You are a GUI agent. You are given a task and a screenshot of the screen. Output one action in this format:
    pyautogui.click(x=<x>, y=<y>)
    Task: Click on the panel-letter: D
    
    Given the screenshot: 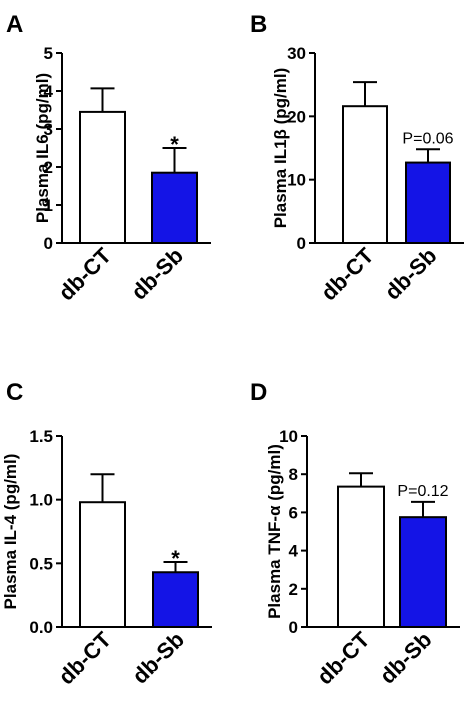 What is the action you would take?
    pyautogui.click(x=258, y=392)
    